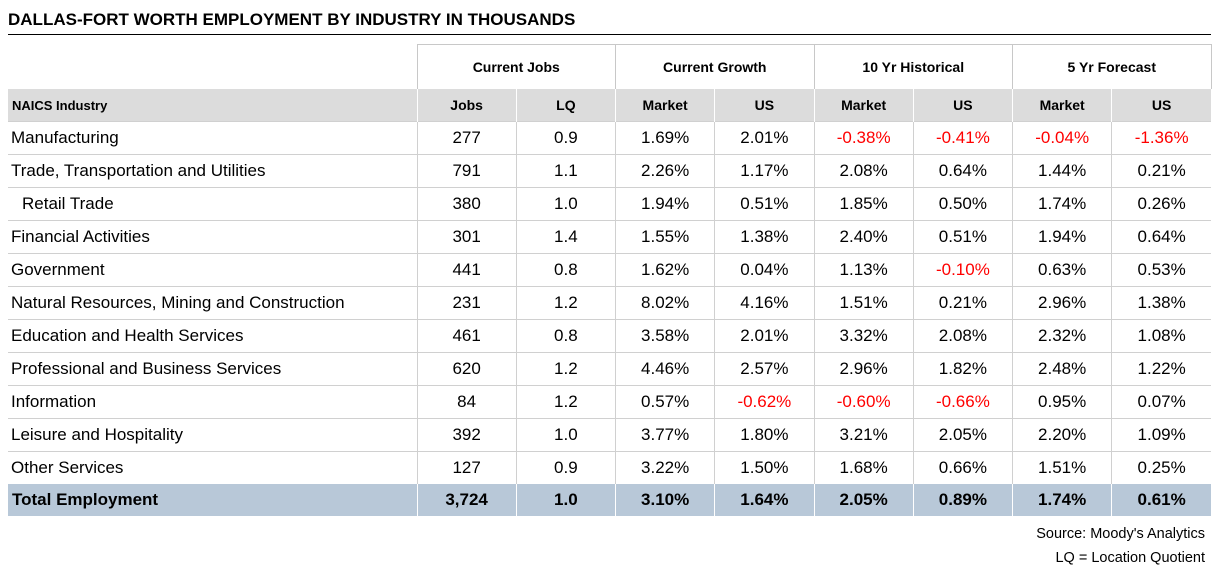 The image size is (1225, 581). I want to click on cell-growth-market: 1.69%, so click(664, 138).